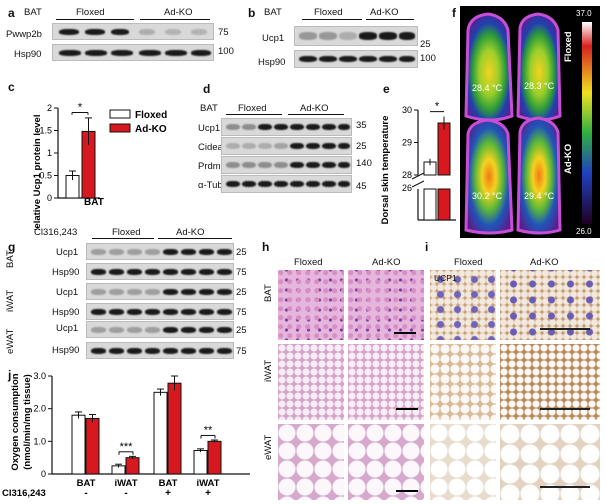 The height and width of the screenshot is (504, 605). What do you see at coordinates (45, 131) in the screenshot?
I see `y-tick-label: 1.5` at bounding box center [45, 131].